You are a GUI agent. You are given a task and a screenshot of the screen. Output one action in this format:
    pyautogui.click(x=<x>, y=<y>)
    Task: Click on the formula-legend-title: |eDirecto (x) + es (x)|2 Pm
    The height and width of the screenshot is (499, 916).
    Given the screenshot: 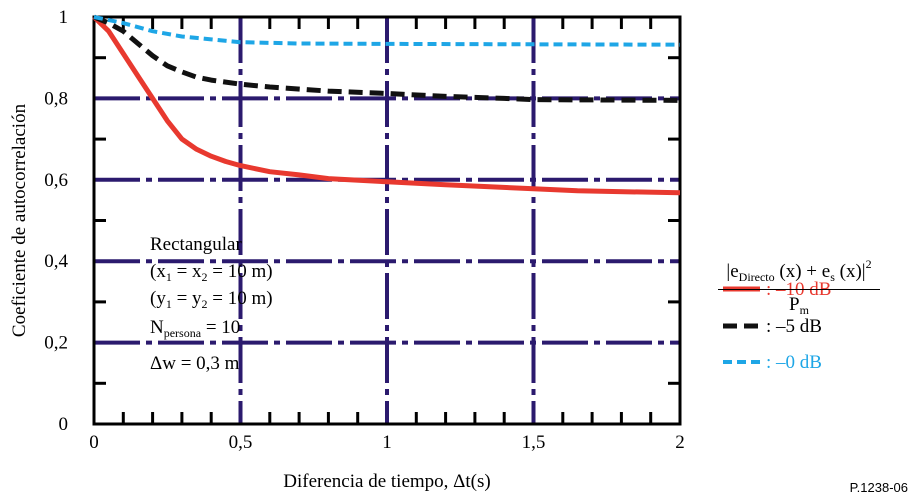 What is the action you would take?
    pyautogui.click(x=799, y=287)
    